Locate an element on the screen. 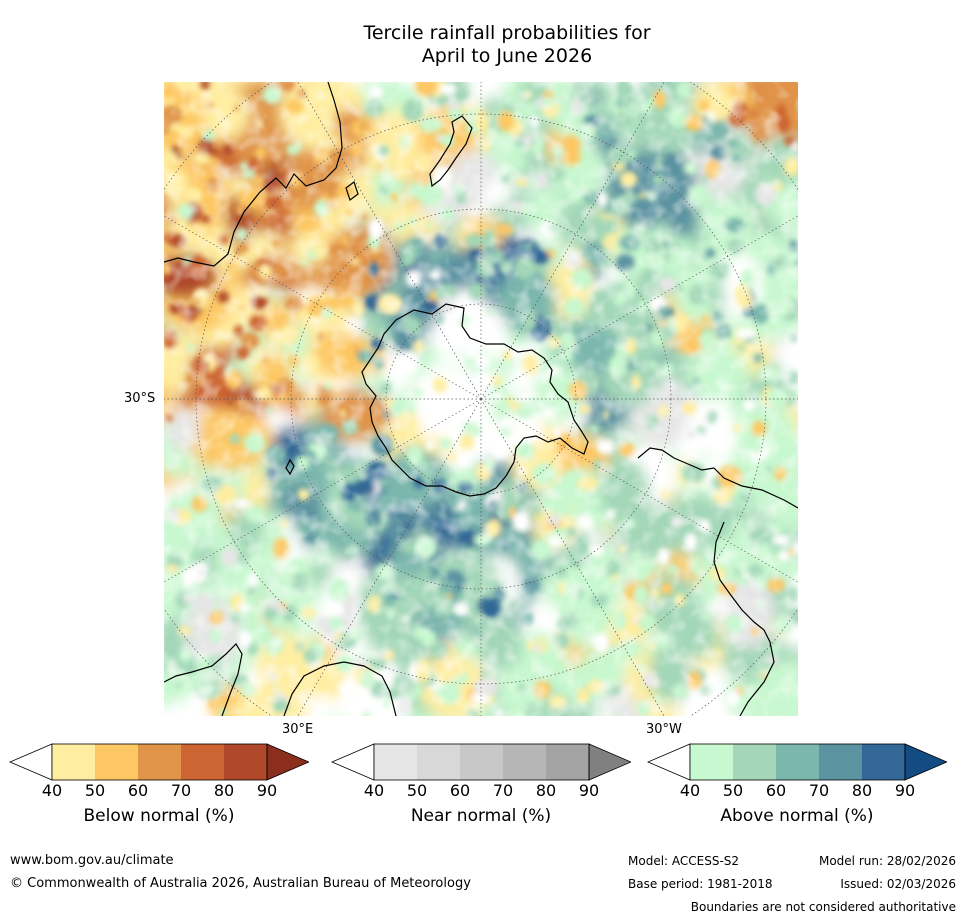 The height and width of the screenshot is (919, 965). australia-coastline is located at coordinates (253, 174).